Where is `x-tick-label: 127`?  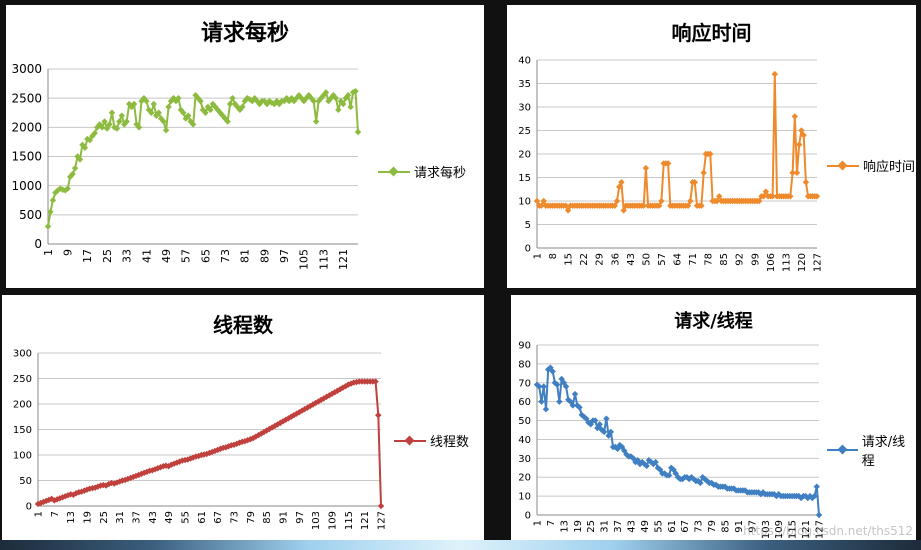 x-tick-label: 127 is located at coordinates (820, 529).